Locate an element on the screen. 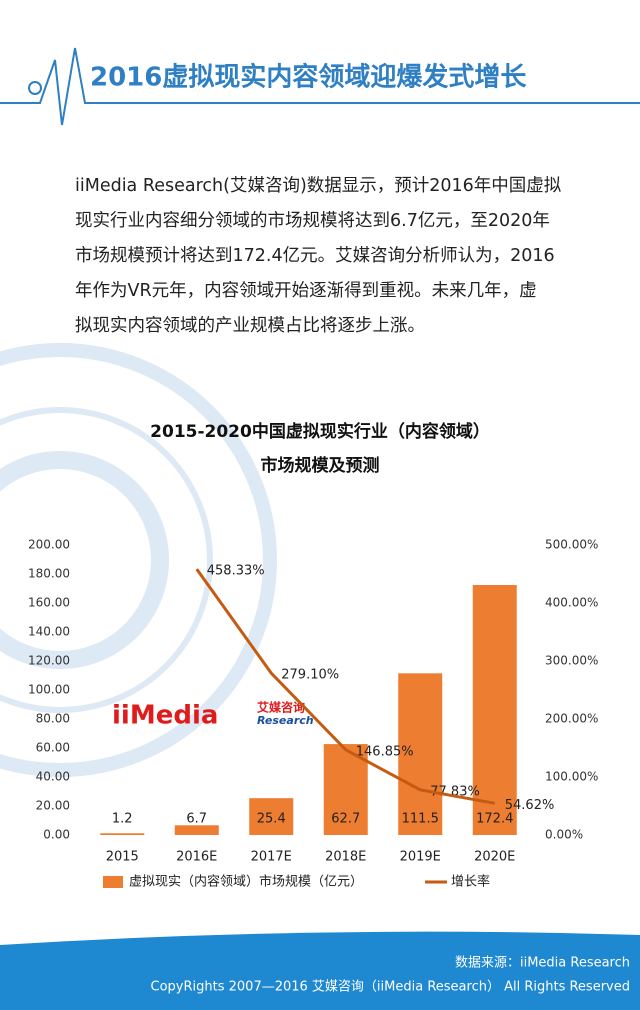 The height and width of the screenshot is (1010, 640). bar-label: 62.7 is located at coordinates (345, 819).